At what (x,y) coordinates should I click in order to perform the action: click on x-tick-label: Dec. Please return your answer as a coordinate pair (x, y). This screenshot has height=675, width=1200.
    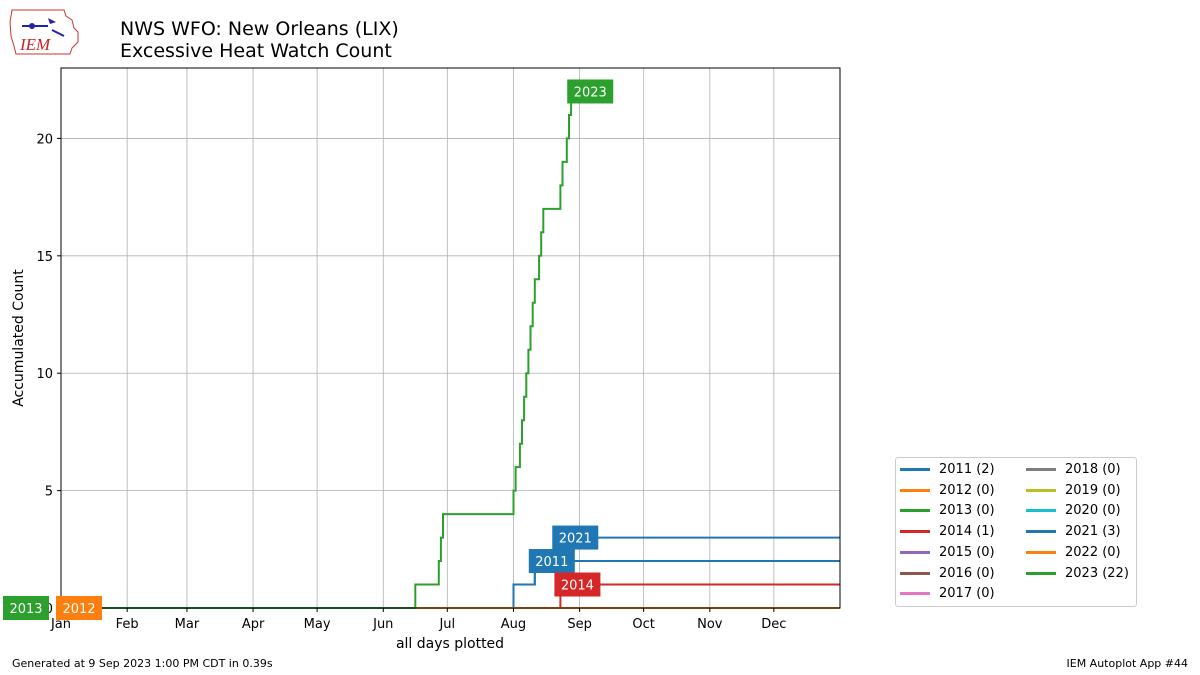
    Looking at the image, I should click on (773, 624).